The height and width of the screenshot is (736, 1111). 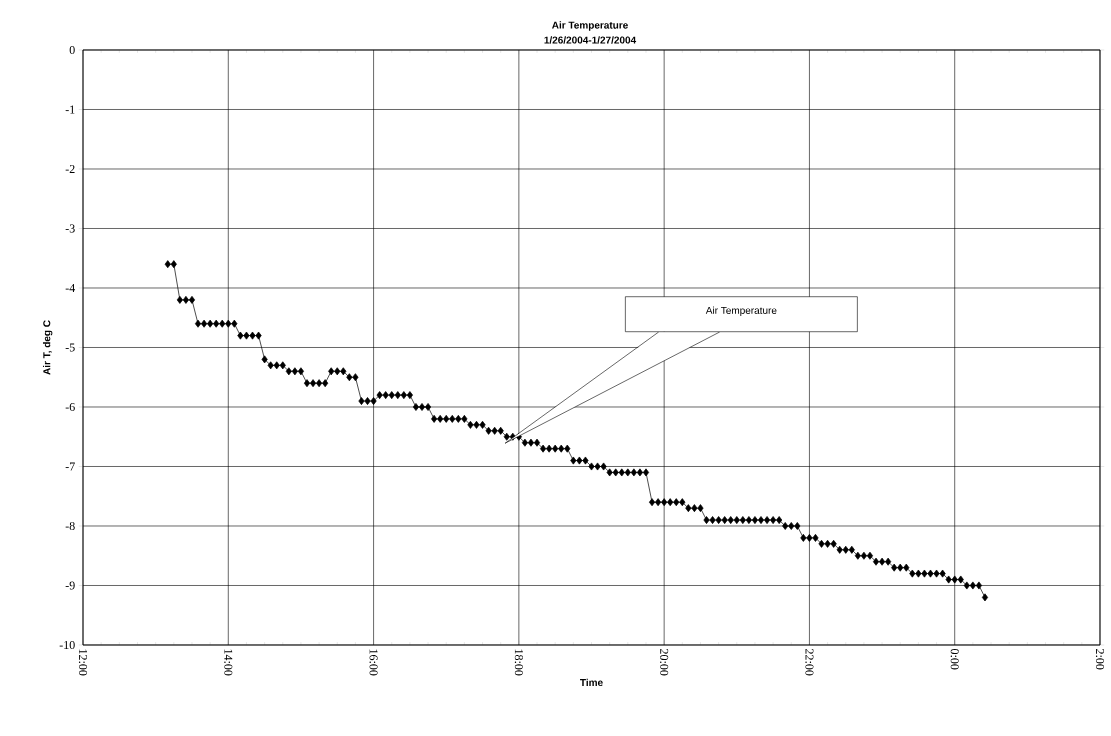 I want to click on x-tick-label: 16:00, so click(x=373, y=662).